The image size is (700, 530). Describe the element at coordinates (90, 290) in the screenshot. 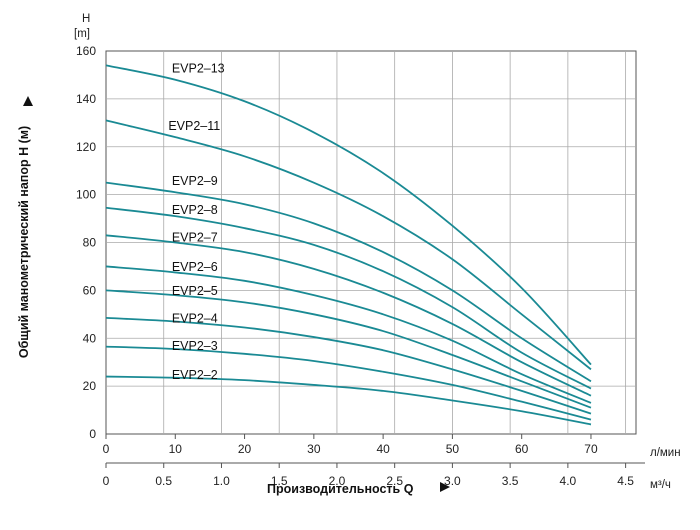

I see `y-tick-label: 60` at that location.